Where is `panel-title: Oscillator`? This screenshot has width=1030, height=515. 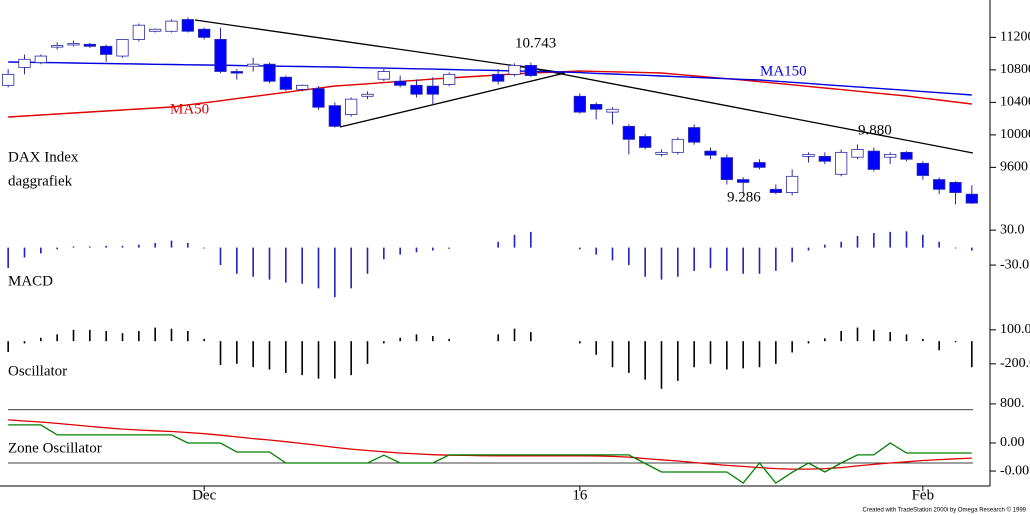
panel-title: Oscillator is located at coordinates (37, 371).